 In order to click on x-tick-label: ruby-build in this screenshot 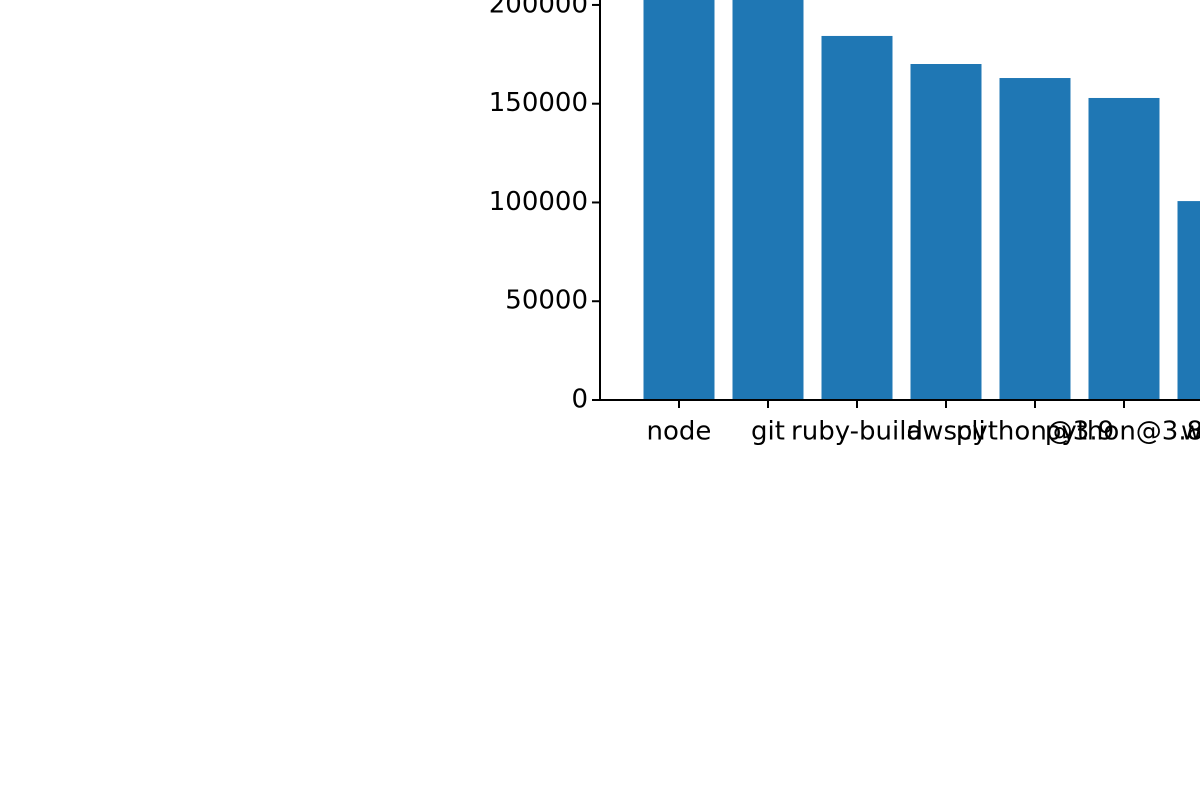, I will do `click(857, 432)`.